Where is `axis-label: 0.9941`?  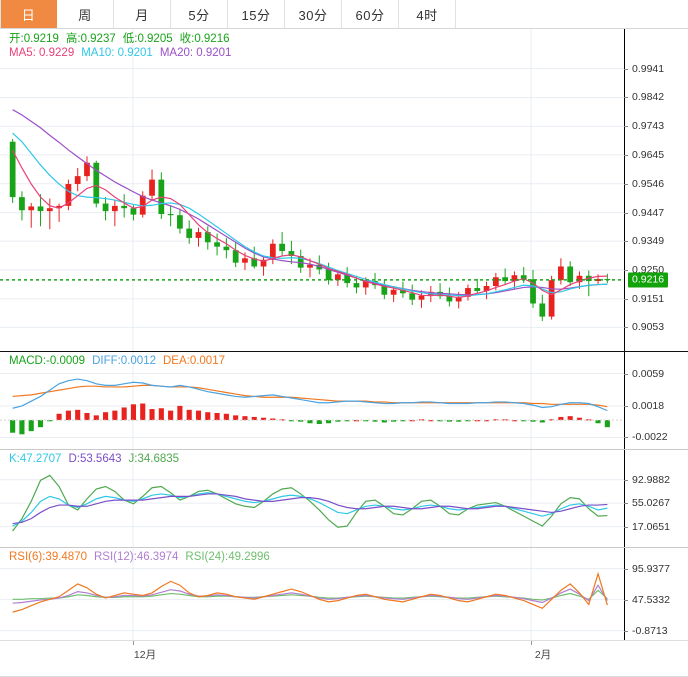 axis-label: 0.9941 is located at coordinates (648, 68).